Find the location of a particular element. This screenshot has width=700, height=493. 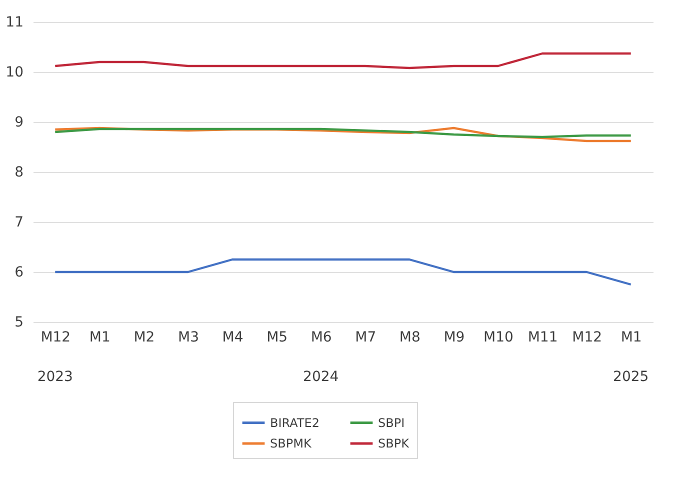

text: 2025 is located at coordinates (631, 377).